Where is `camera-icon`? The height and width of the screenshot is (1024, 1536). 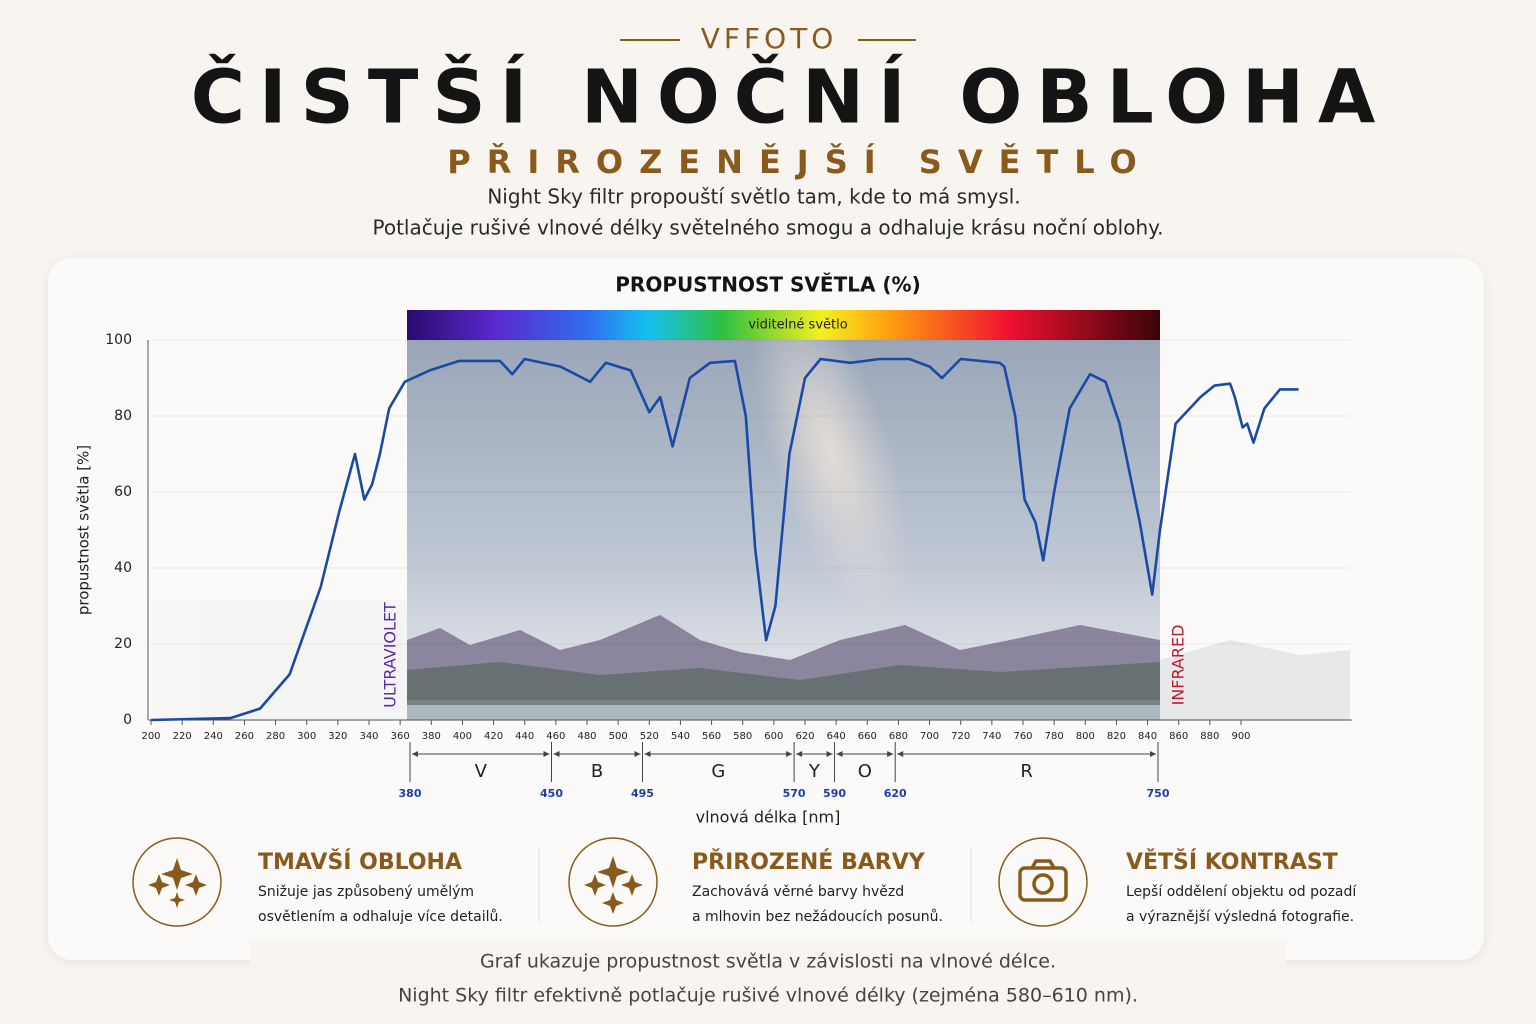
camera-icon is located at coordinates (1043, 880).